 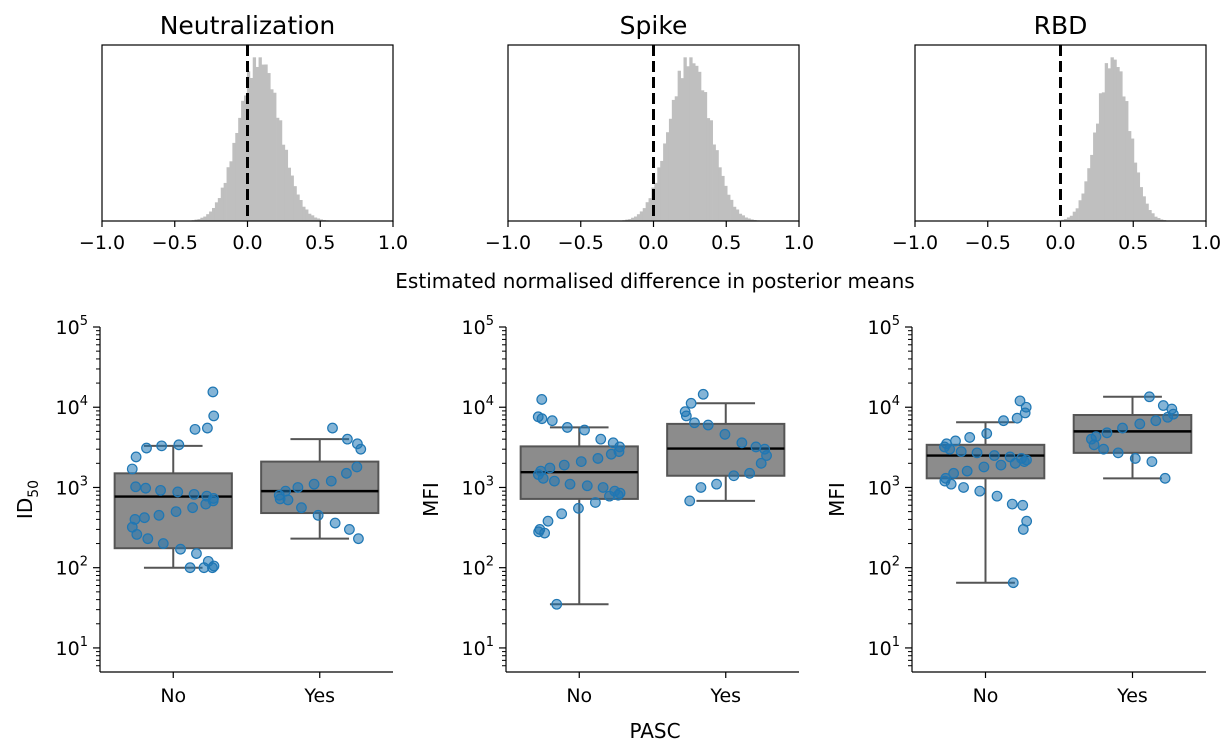 What do you see at coordinates (896, 481) in the screenshot?
I see `y-tick-exponent: 3` at bounding box center [896, 481].